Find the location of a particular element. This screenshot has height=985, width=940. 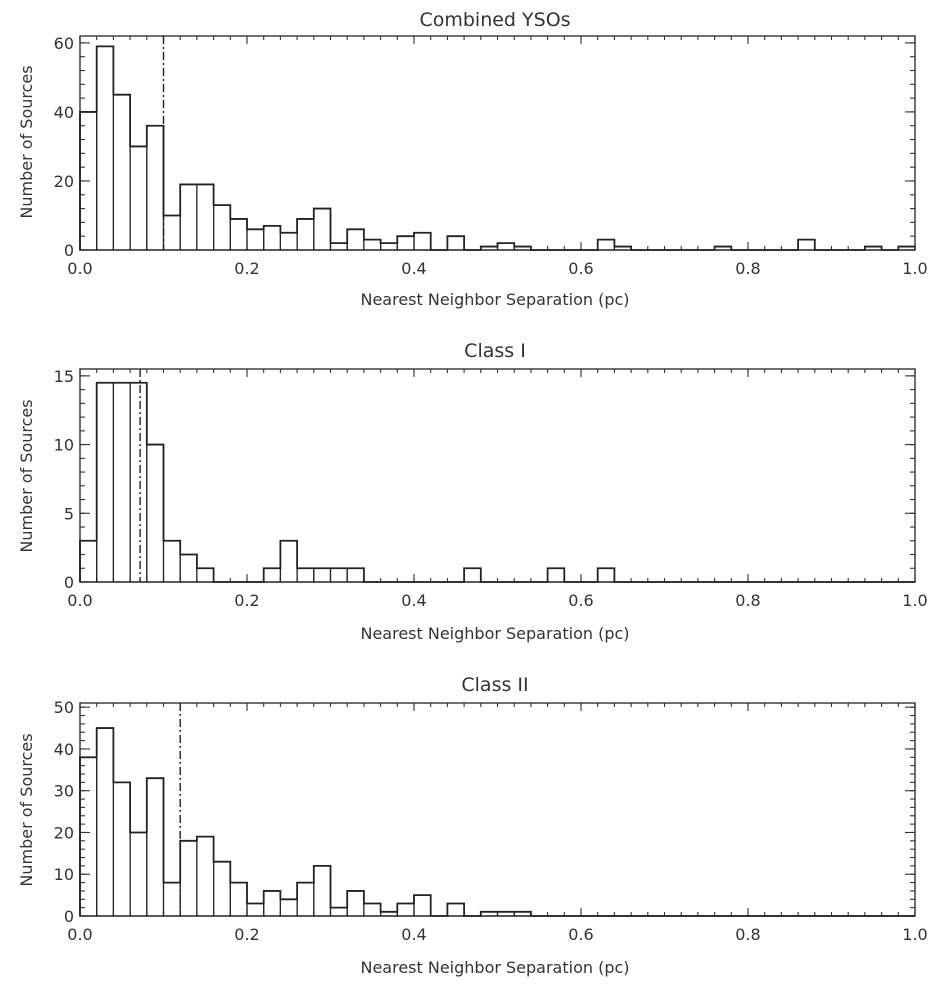

y-tick-label: 5 is located at coordinates (69, 513).